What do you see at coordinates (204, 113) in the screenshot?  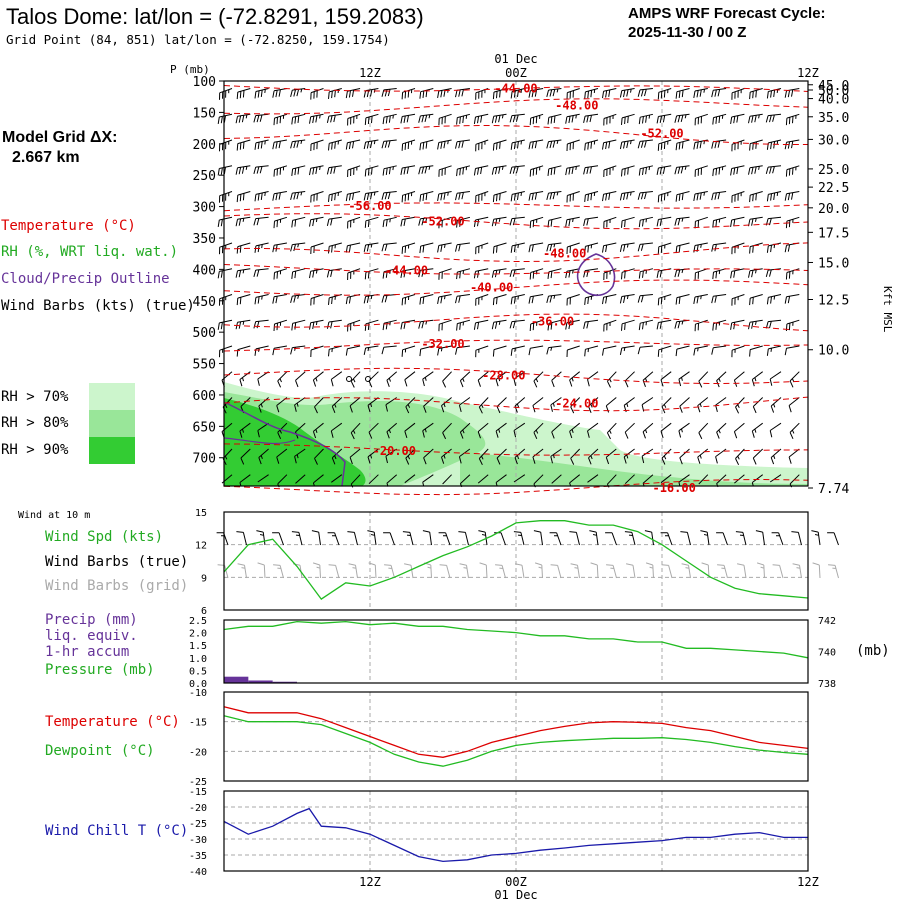 I see `pressure-tick-label: 150` at bounding box center [204, 113].